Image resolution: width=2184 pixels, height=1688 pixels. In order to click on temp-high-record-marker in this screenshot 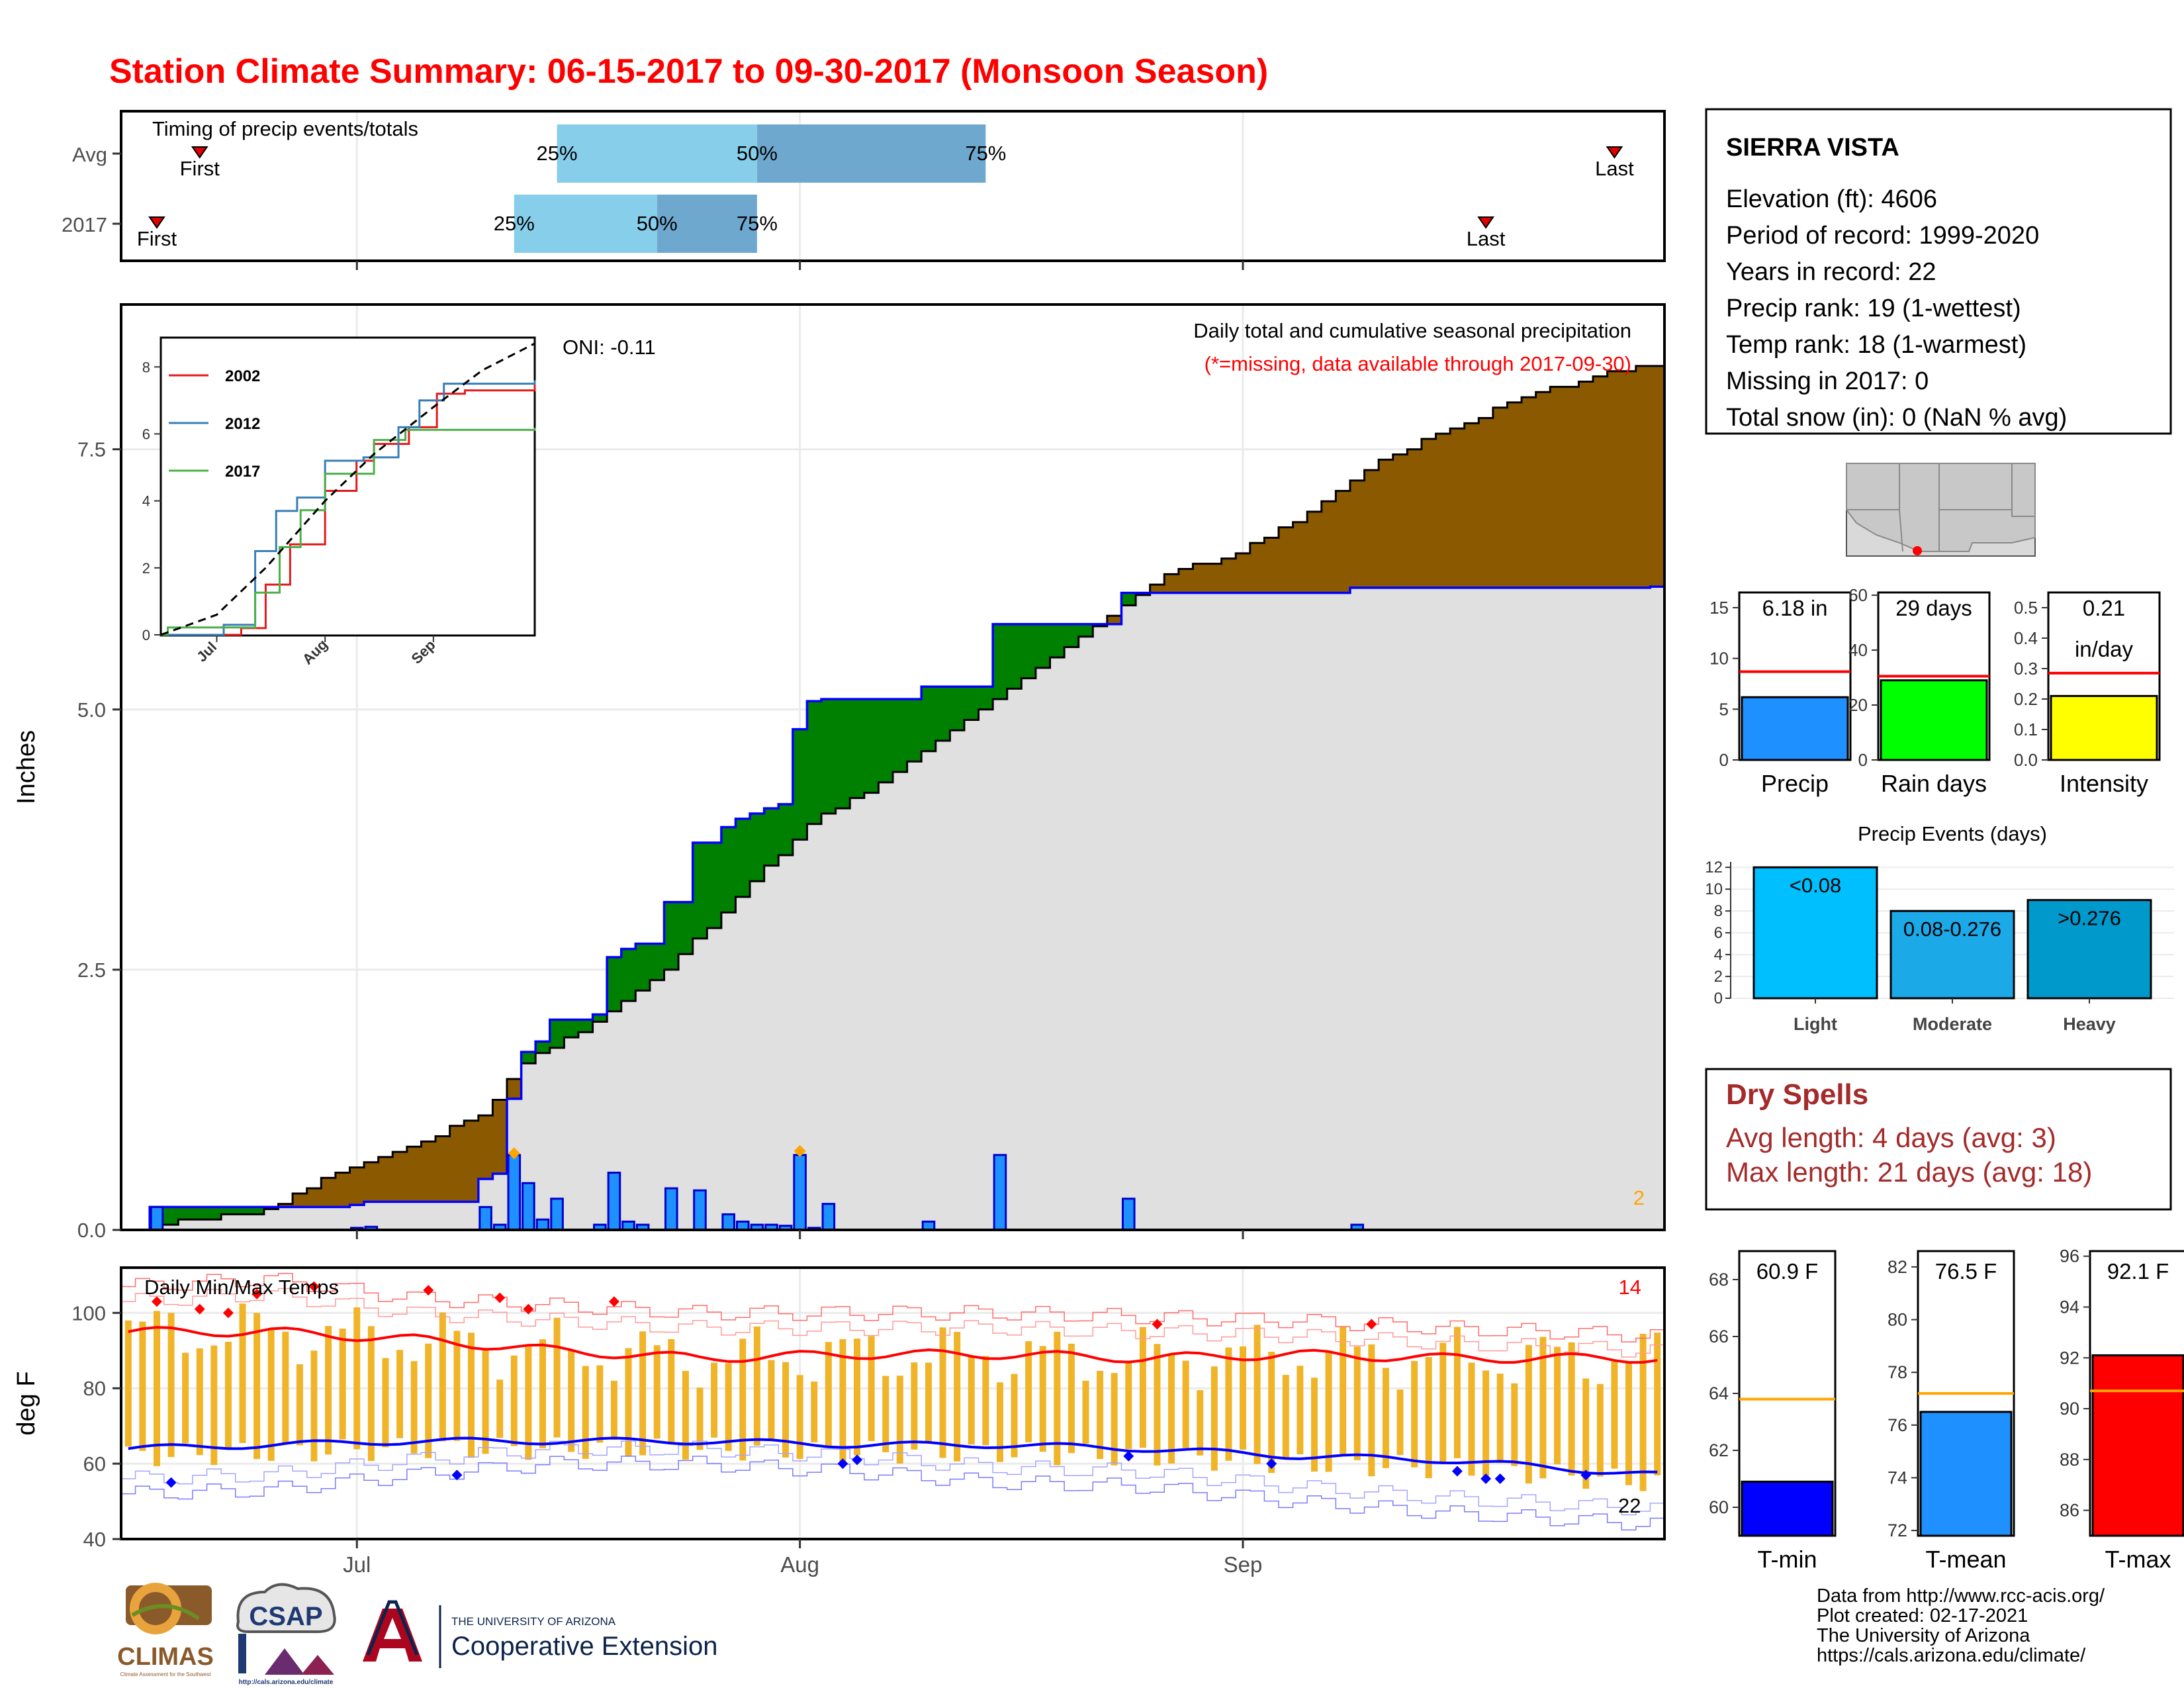, I will do `click(199, 1309)`.